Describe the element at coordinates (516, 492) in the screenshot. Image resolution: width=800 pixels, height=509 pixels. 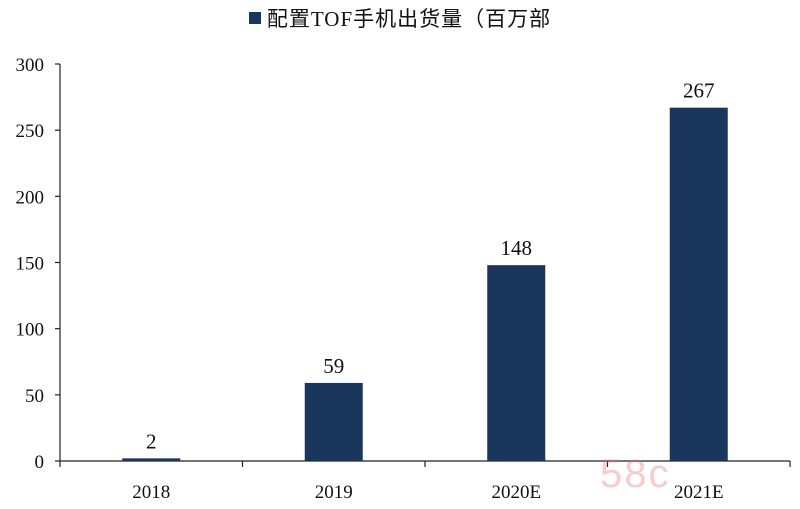
I see `x-tick-label: 2020E` at that location.